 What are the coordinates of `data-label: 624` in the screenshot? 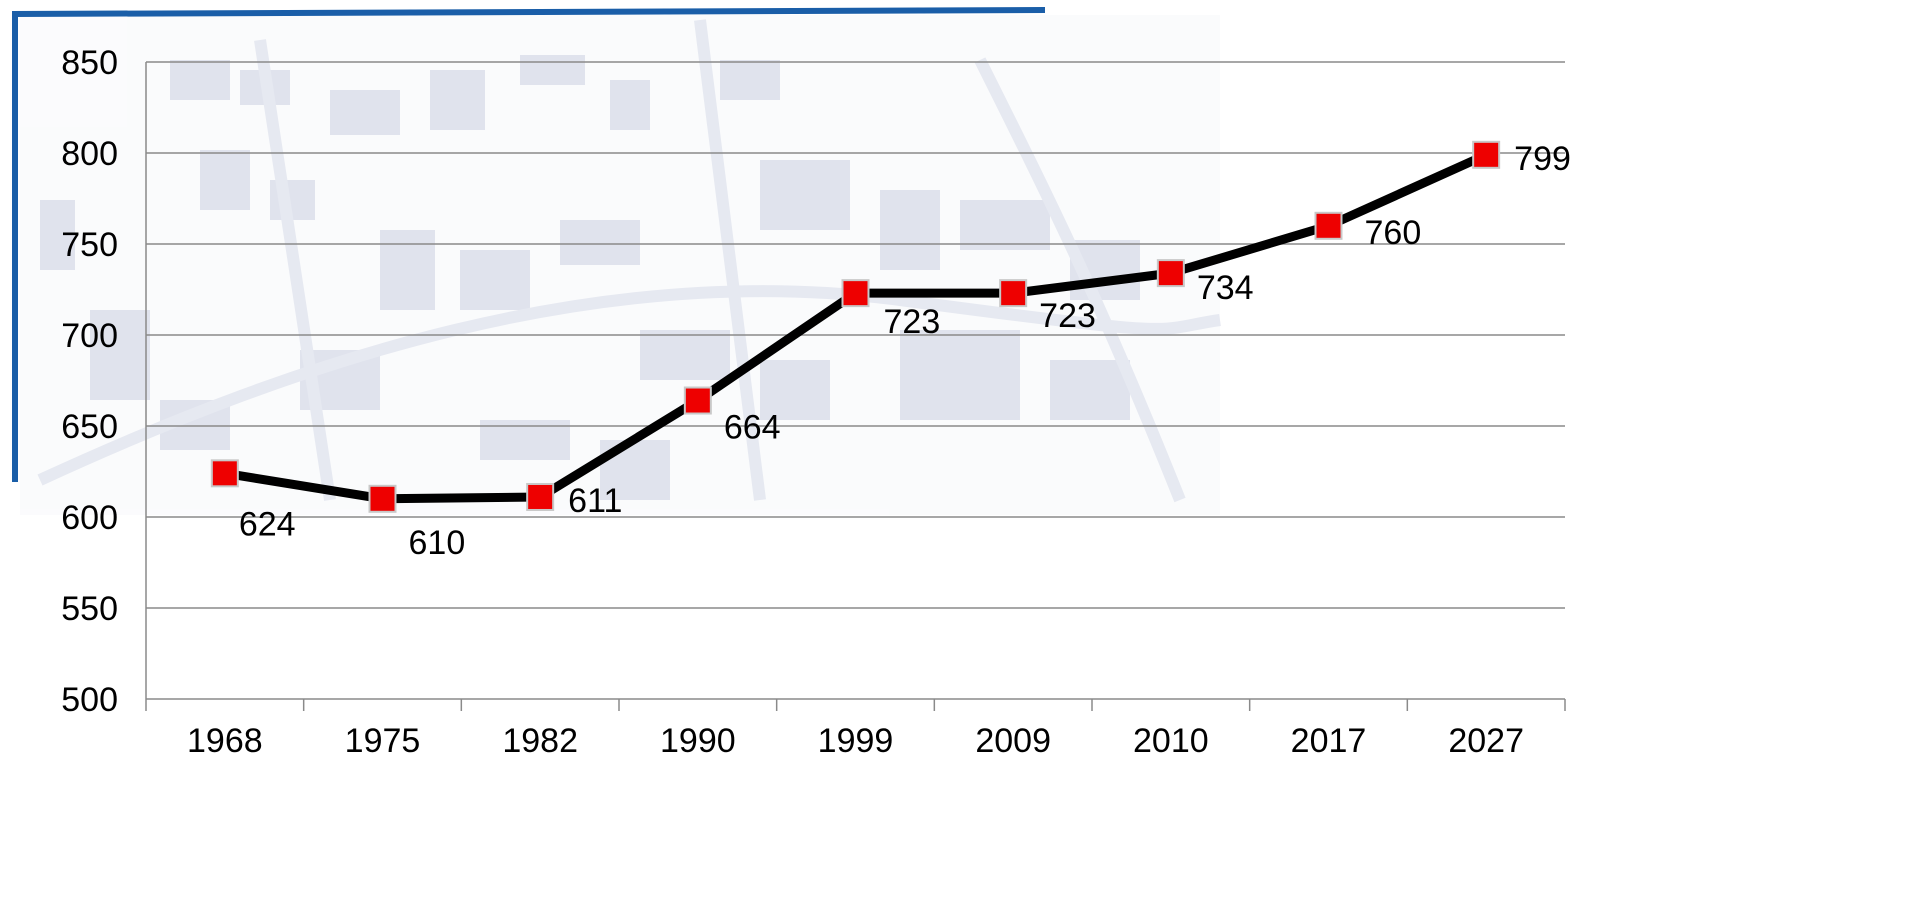 It's located at (267, 524).